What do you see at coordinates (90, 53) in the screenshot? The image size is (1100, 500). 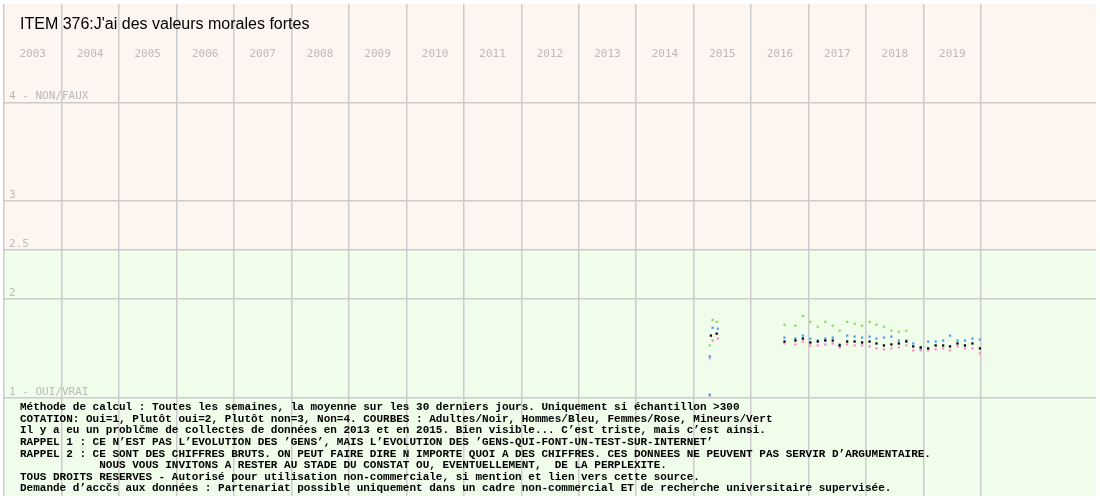 I see `x-tick-label: 2004` at bounding box center [90, 53].